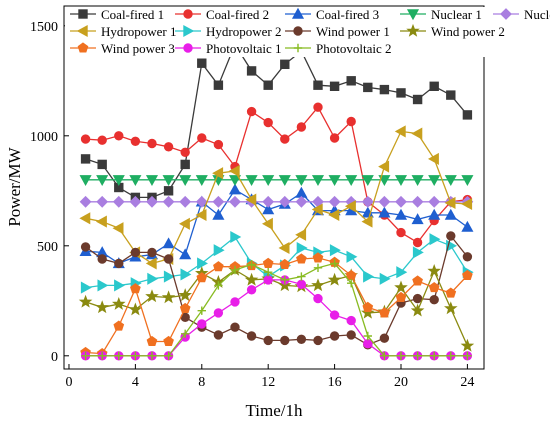 The width and height of the screenshot is (550, 425). Describe the element at coordinates (268, 382) in the screenshot. I see `x-tick-label: 12` at that location.